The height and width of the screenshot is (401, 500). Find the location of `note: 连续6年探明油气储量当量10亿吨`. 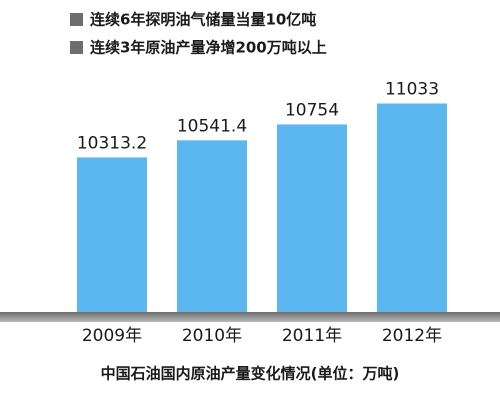

note: 连续6年探明油气储量当量10亿吨 is located at coordinates (203, 20).